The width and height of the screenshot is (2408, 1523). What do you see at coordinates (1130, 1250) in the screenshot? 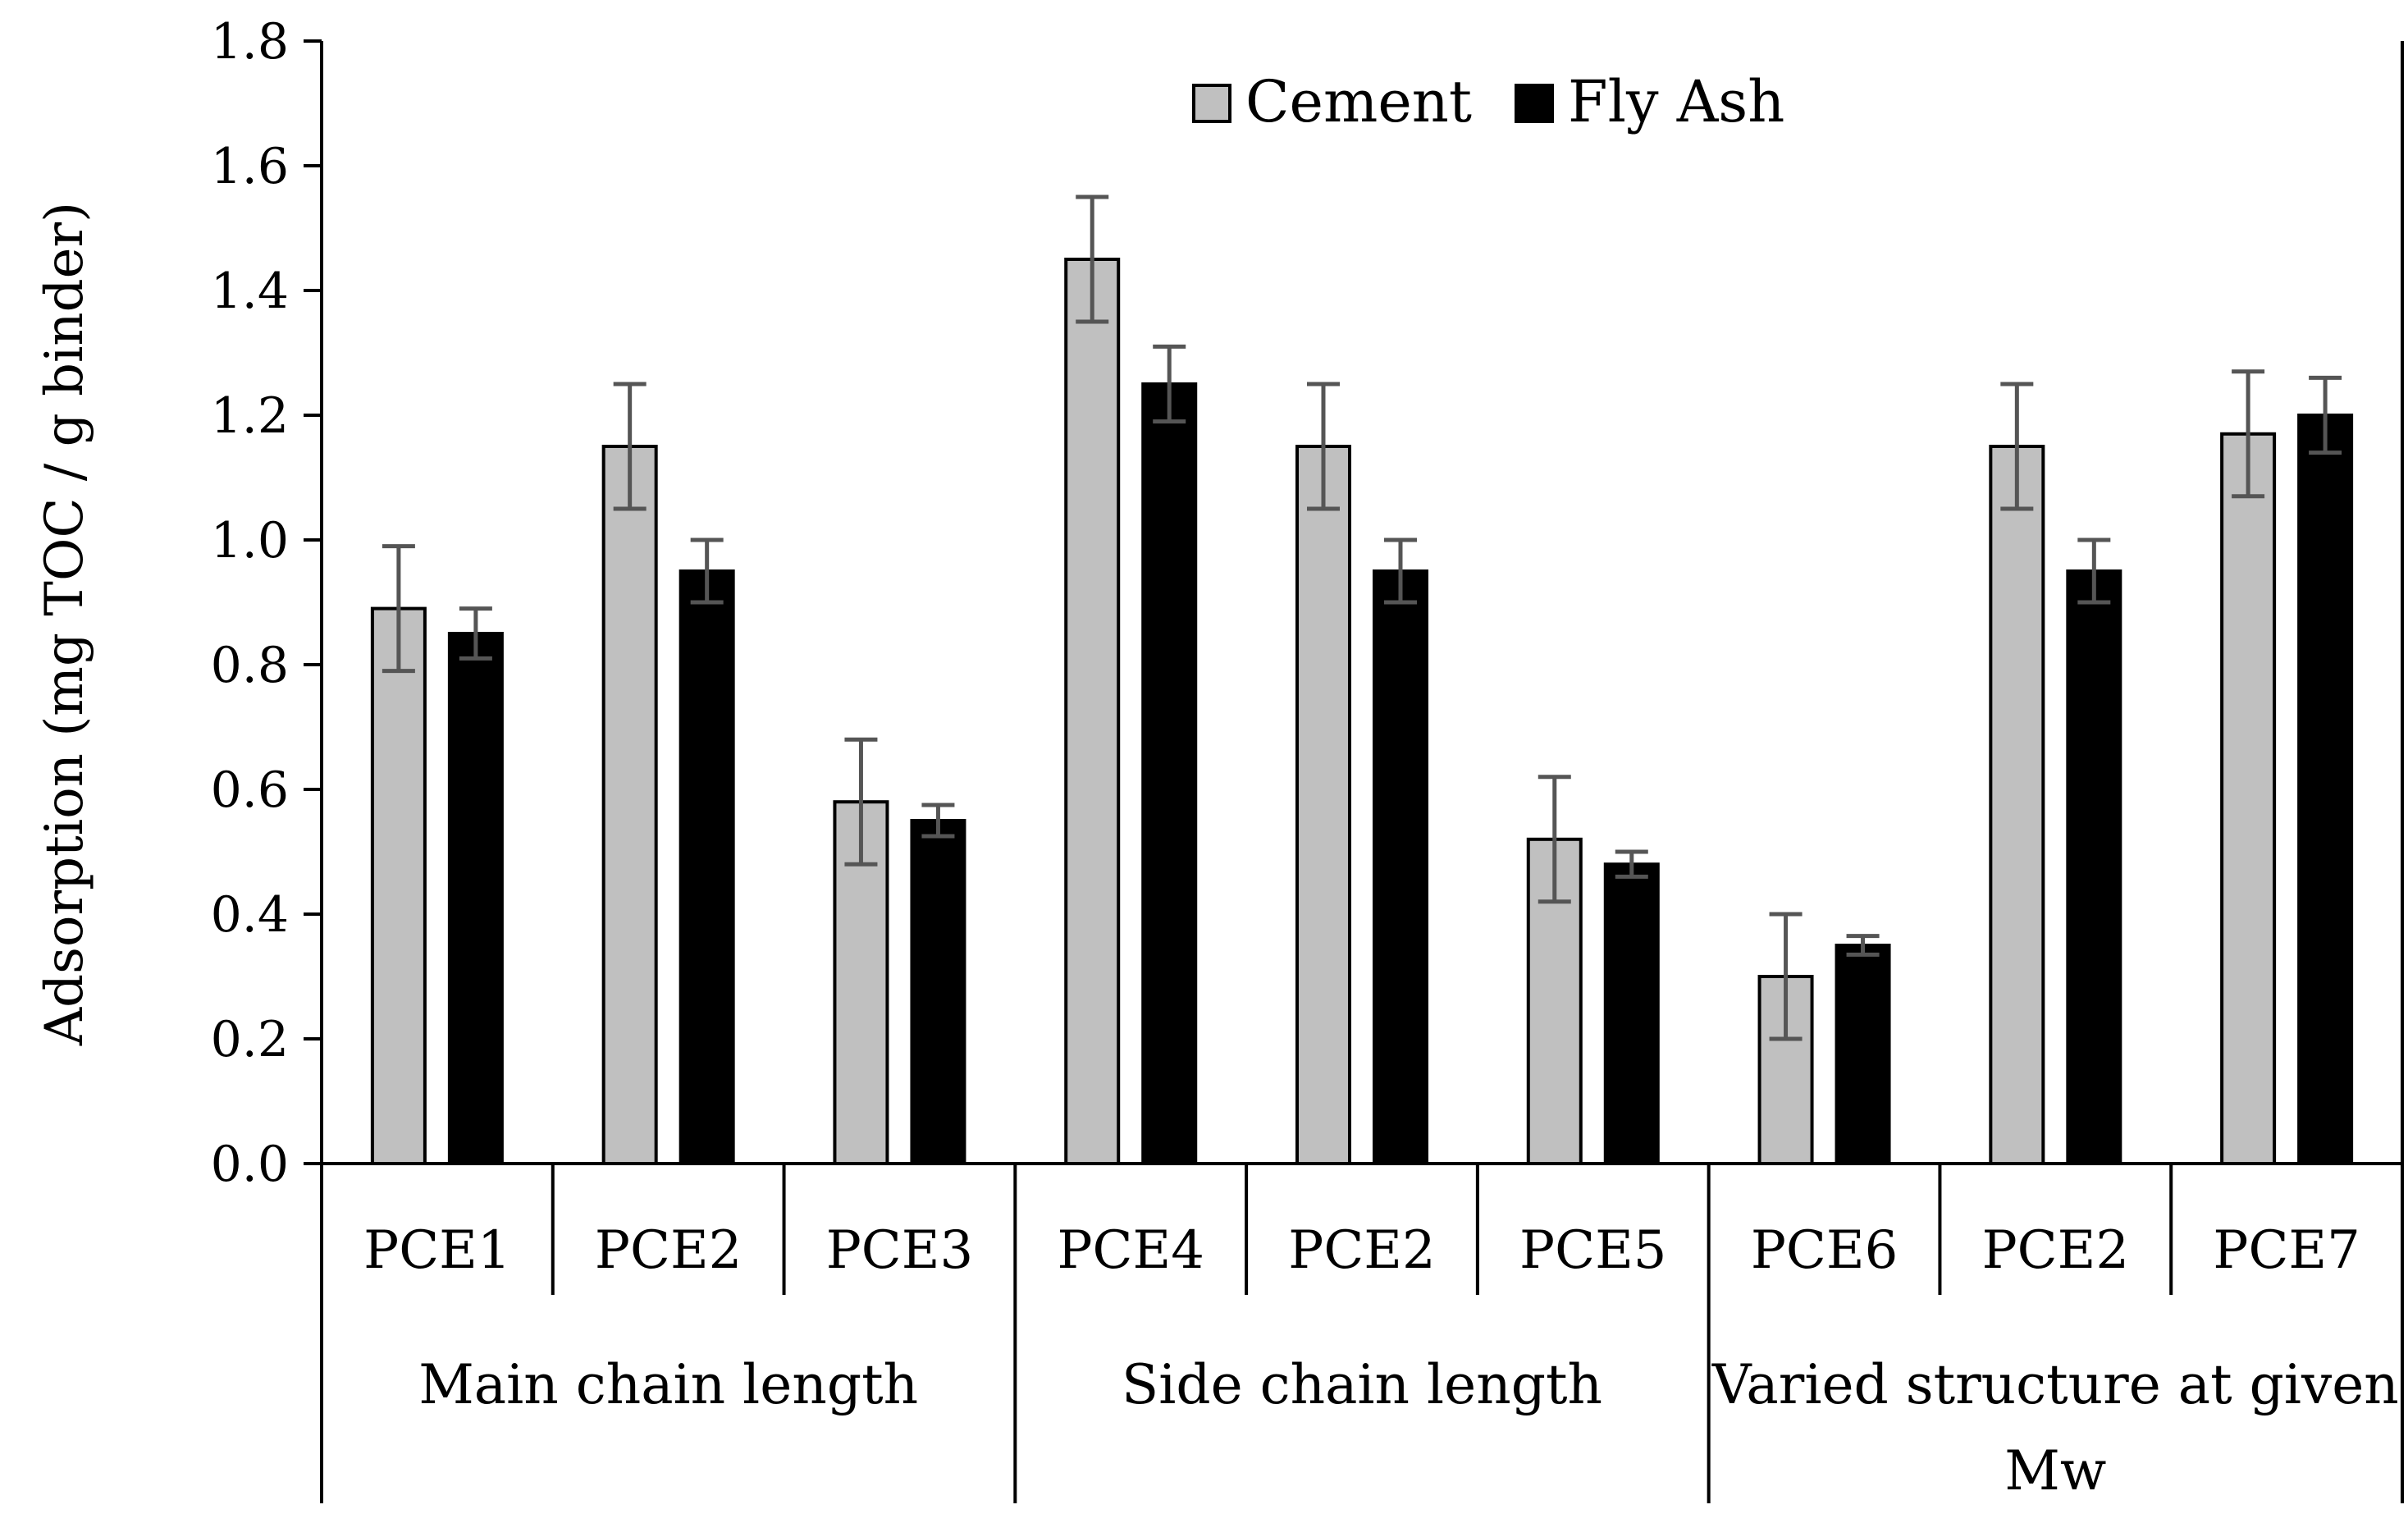
I see `category-label: PCE4` at bounding box center [1130, 1250].